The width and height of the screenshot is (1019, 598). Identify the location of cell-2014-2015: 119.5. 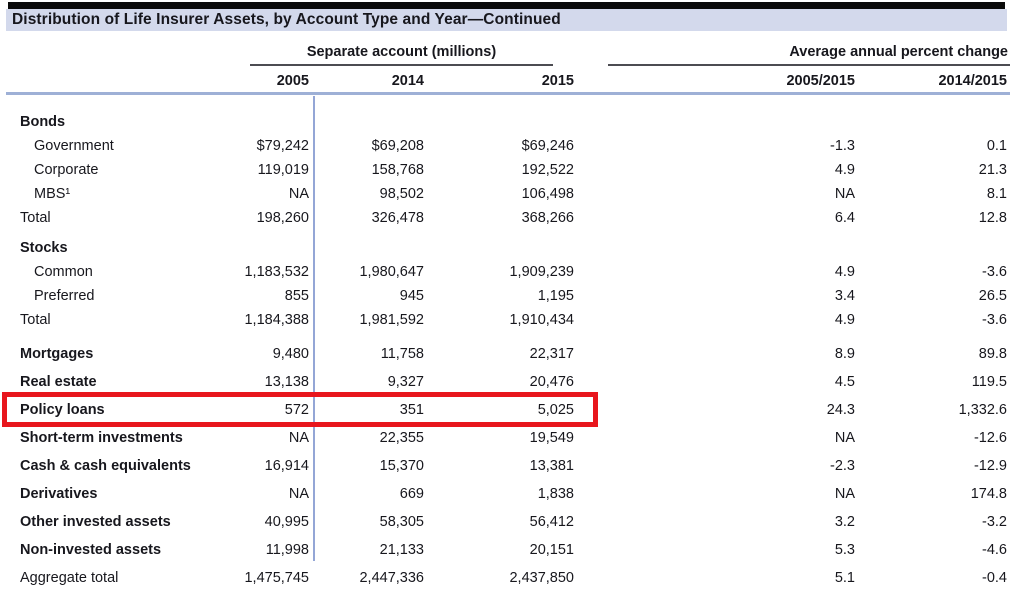
(989, 382).